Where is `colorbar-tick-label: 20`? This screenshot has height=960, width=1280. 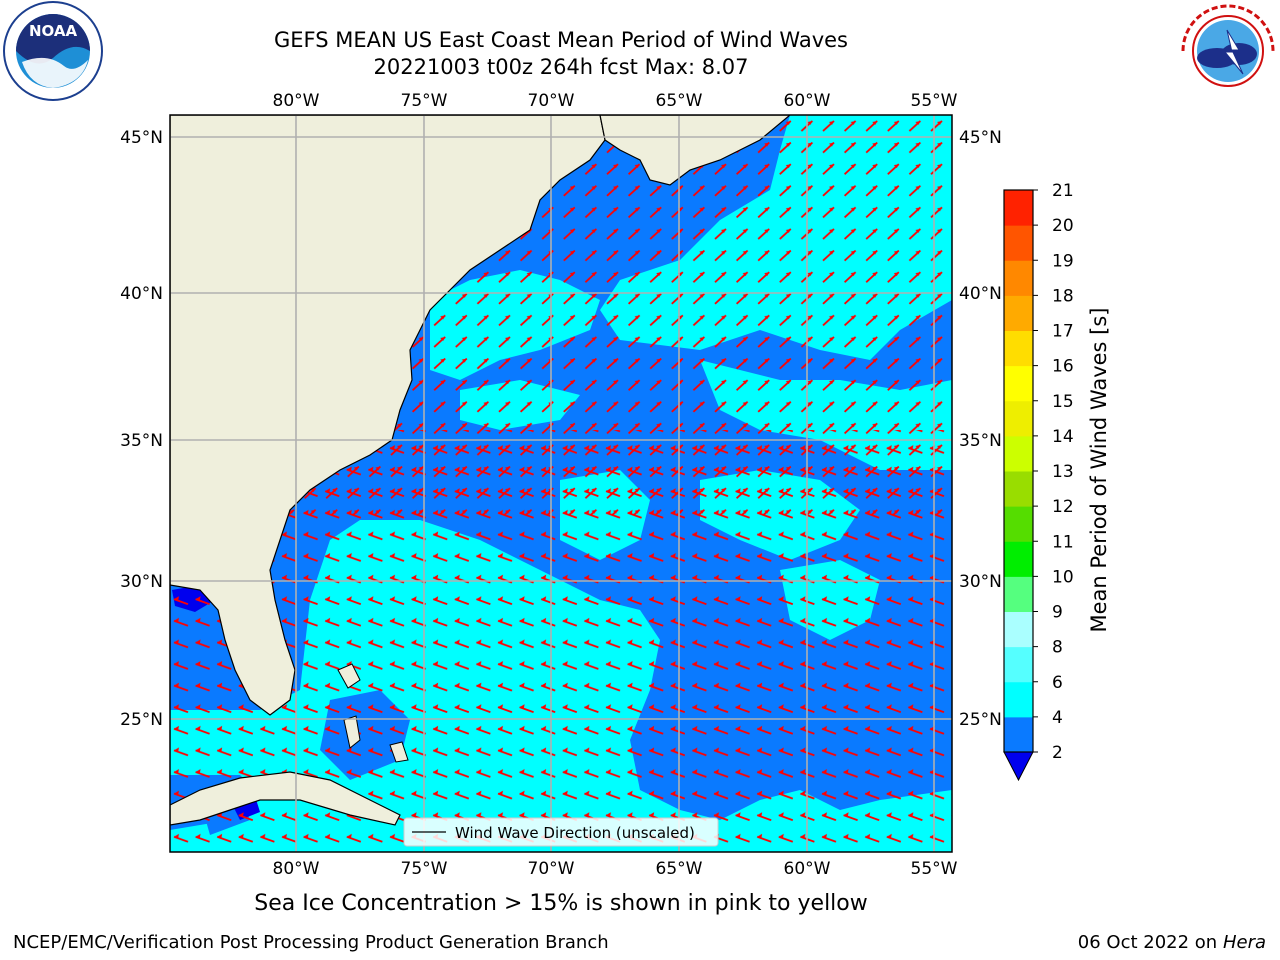 colorbar-tick-label: 20 is located at coordinates (1063, 226).